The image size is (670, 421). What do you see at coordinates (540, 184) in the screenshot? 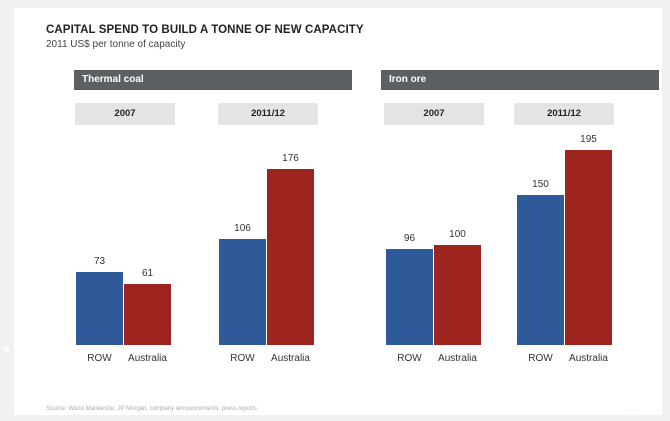
I see `bar-value-label-1-1-0: 150` at bounding box center [540, 184].